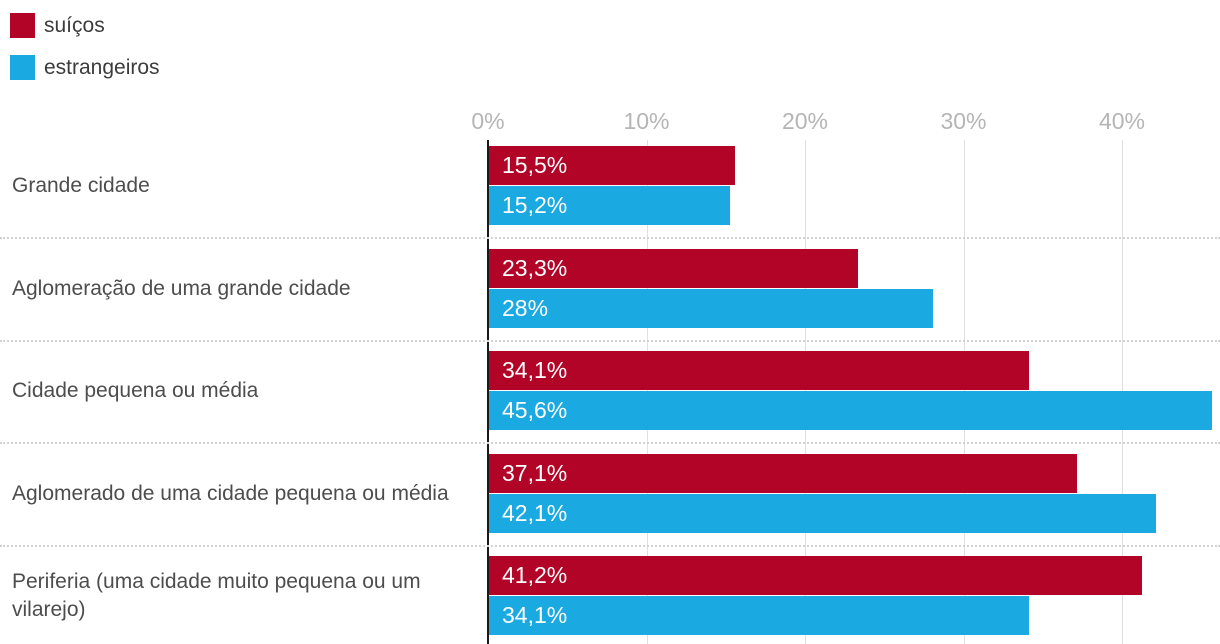  What do you see at coordinates (535, 268) in the screenshot?
I see `bar-value-label: 23,3%` at bounding box center [535, 268].